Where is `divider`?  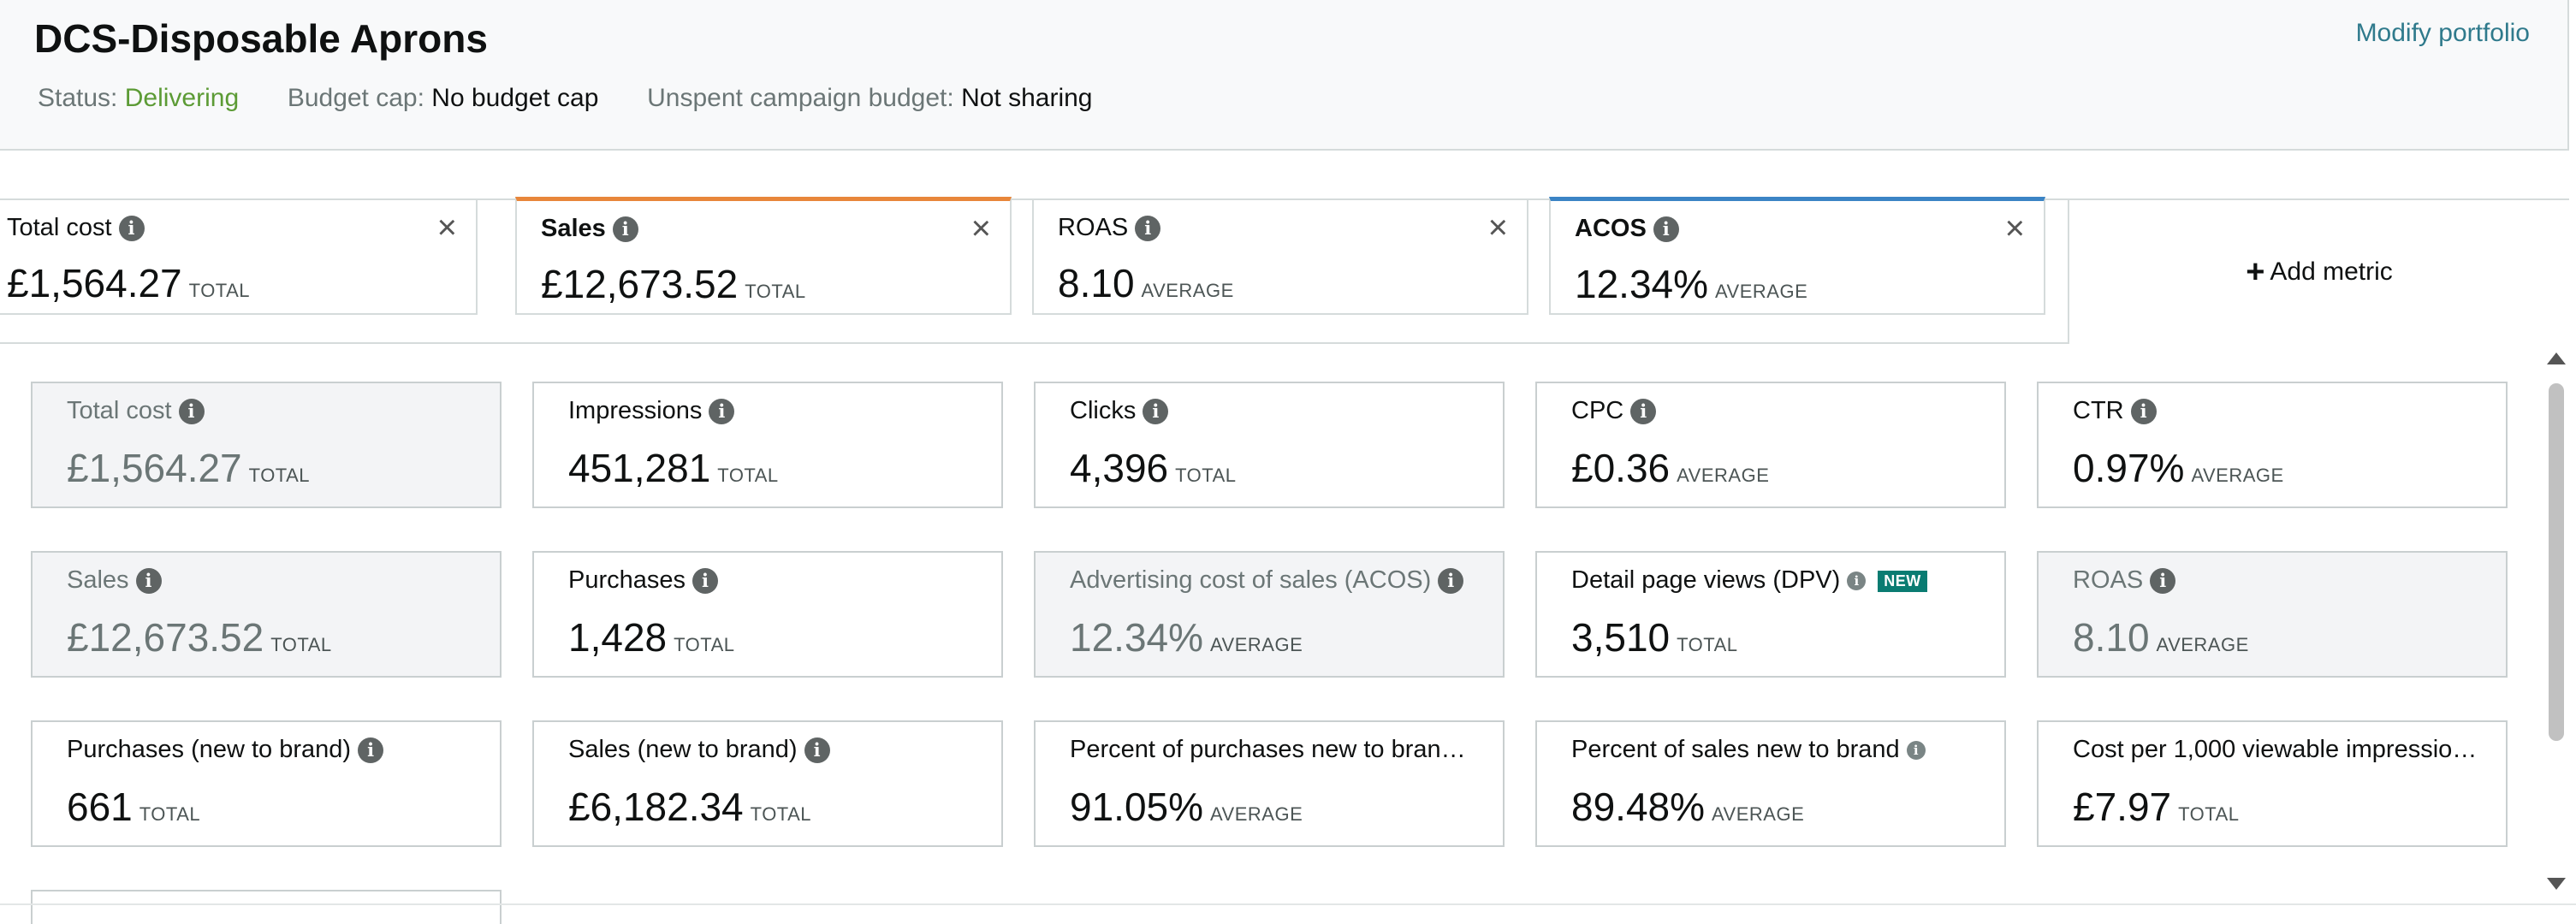 divider is located at coordinates (1288, 904).